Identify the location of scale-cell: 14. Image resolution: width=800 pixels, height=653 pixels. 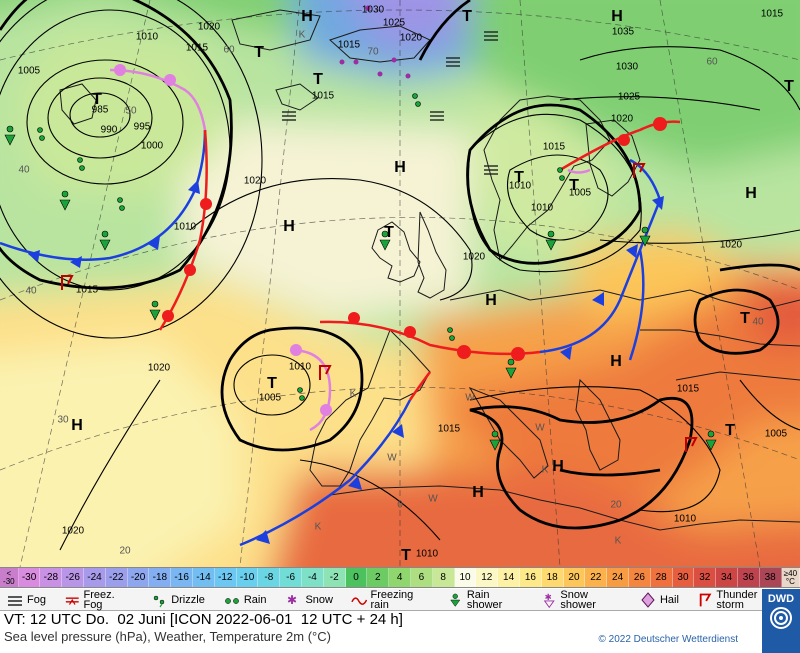
(509, 577).